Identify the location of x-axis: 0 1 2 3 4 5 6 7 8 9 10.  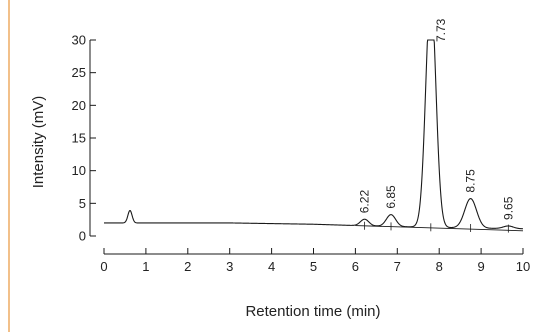
(315, 261).